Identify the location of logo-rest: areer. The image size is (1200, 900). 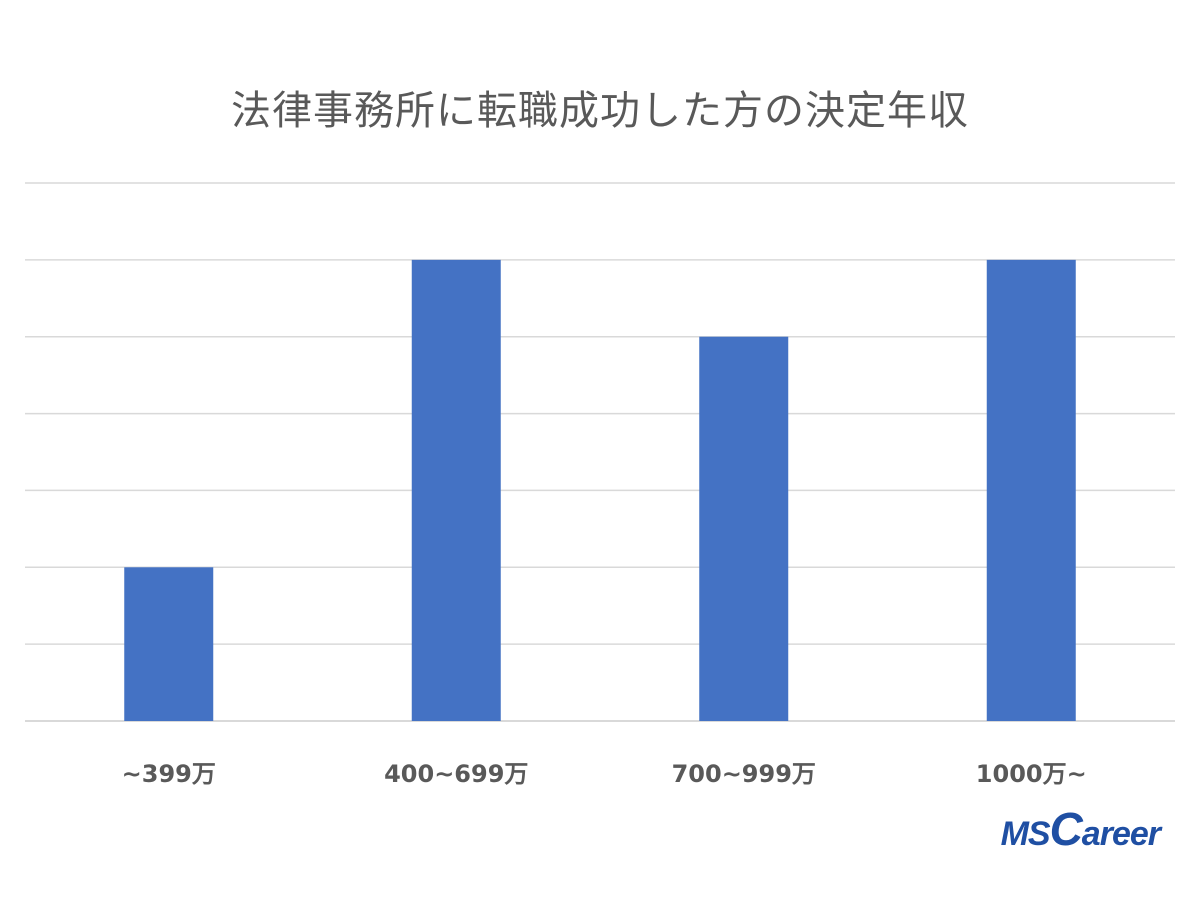
(1121, 834).